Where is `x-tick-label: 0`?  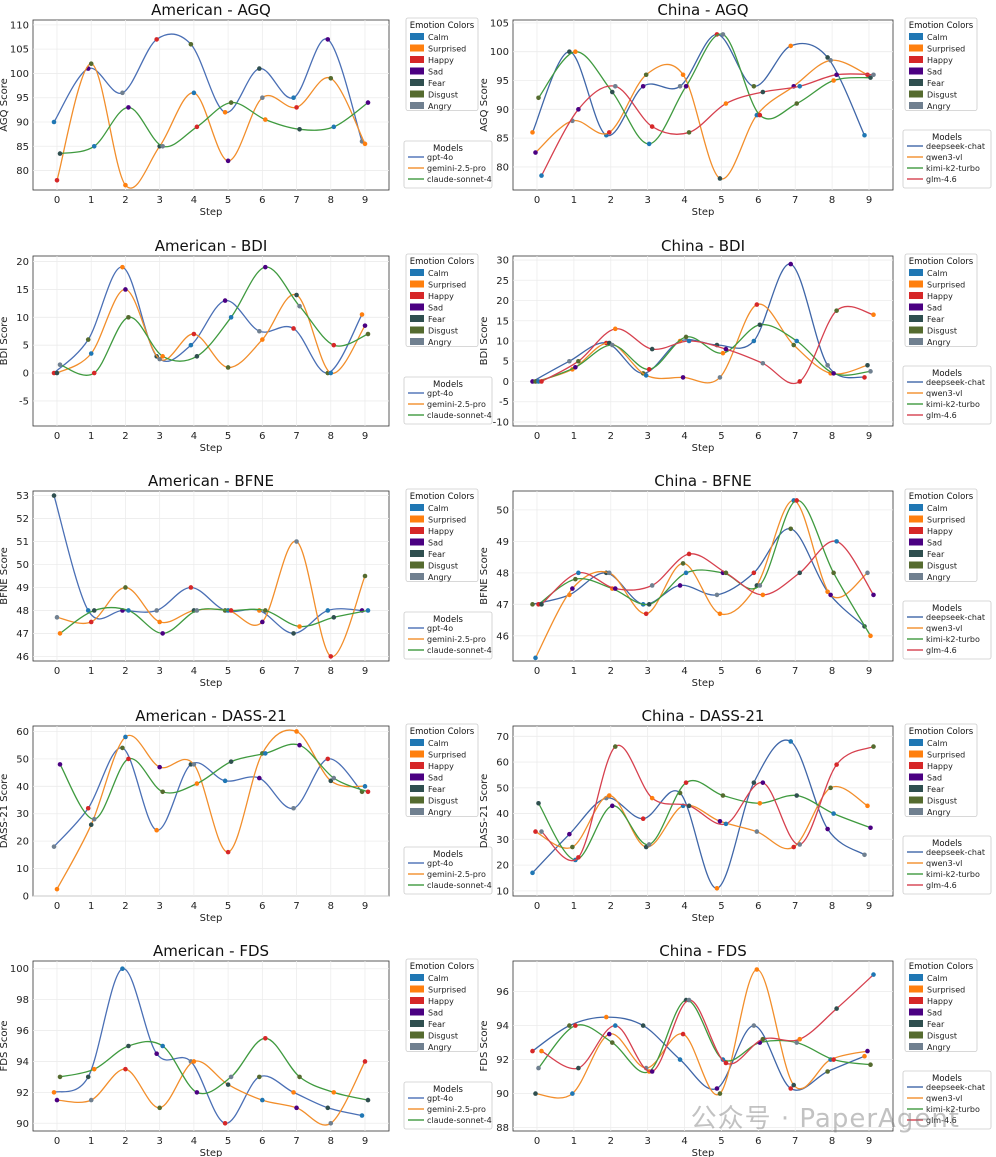 x-tick-label: 0 is located at coordinates (57, 200).